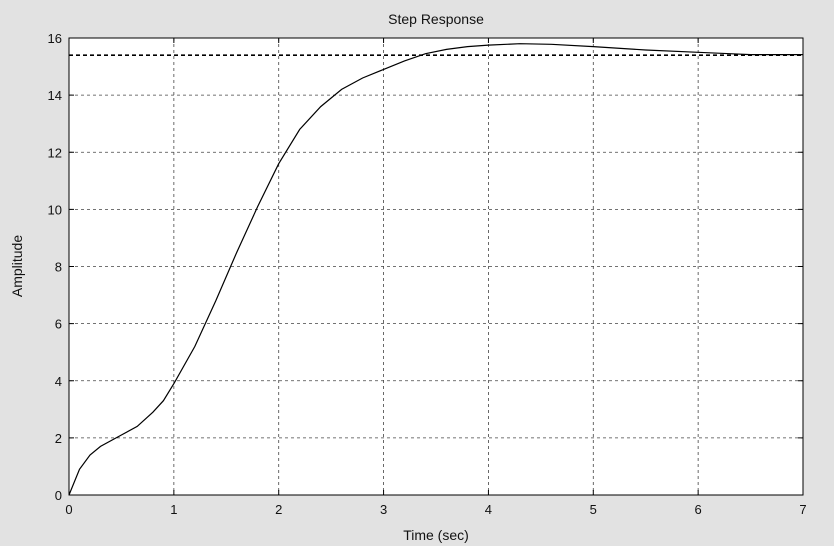  I want to click on x-tick-label-4: 4, so click(488, 509).